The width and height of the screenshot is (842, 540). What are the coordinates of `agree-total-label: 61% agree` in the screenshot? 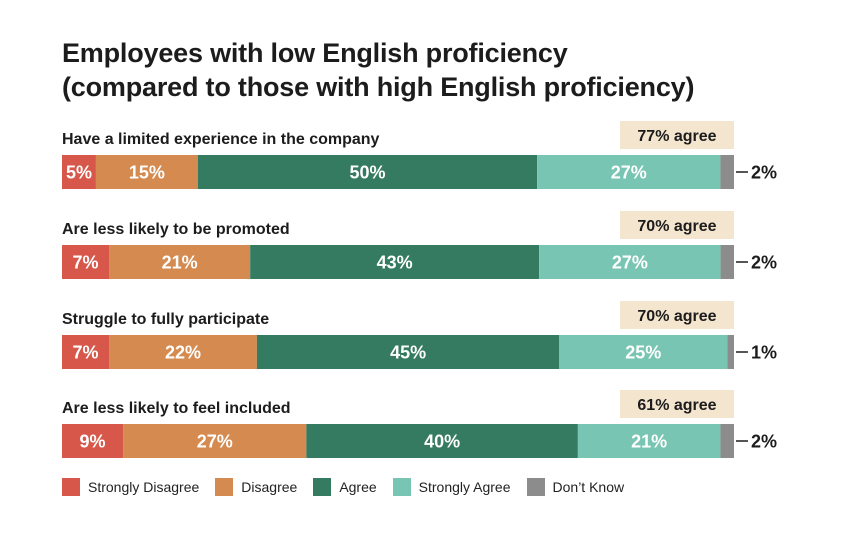 It's located at (676, 405).